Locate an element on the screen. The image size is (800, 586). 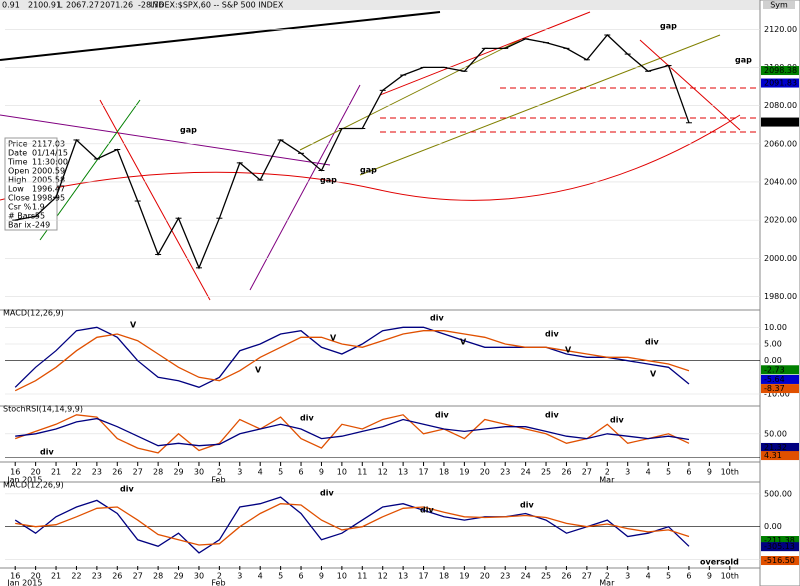
info-label: Low is located at coordinates (16, 189).